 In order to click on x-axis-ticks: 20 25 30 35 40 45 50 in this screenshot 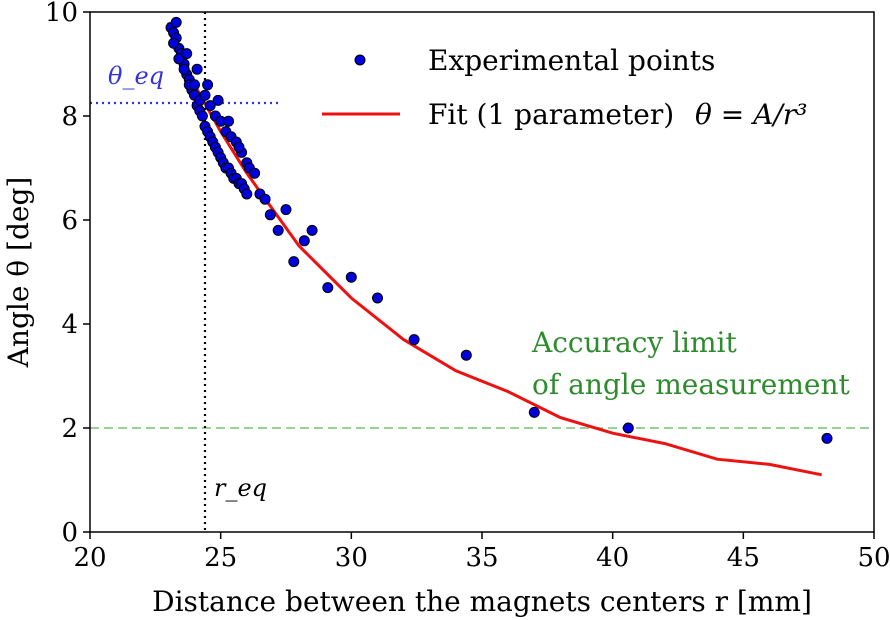, I will do `click(481, 552)`.